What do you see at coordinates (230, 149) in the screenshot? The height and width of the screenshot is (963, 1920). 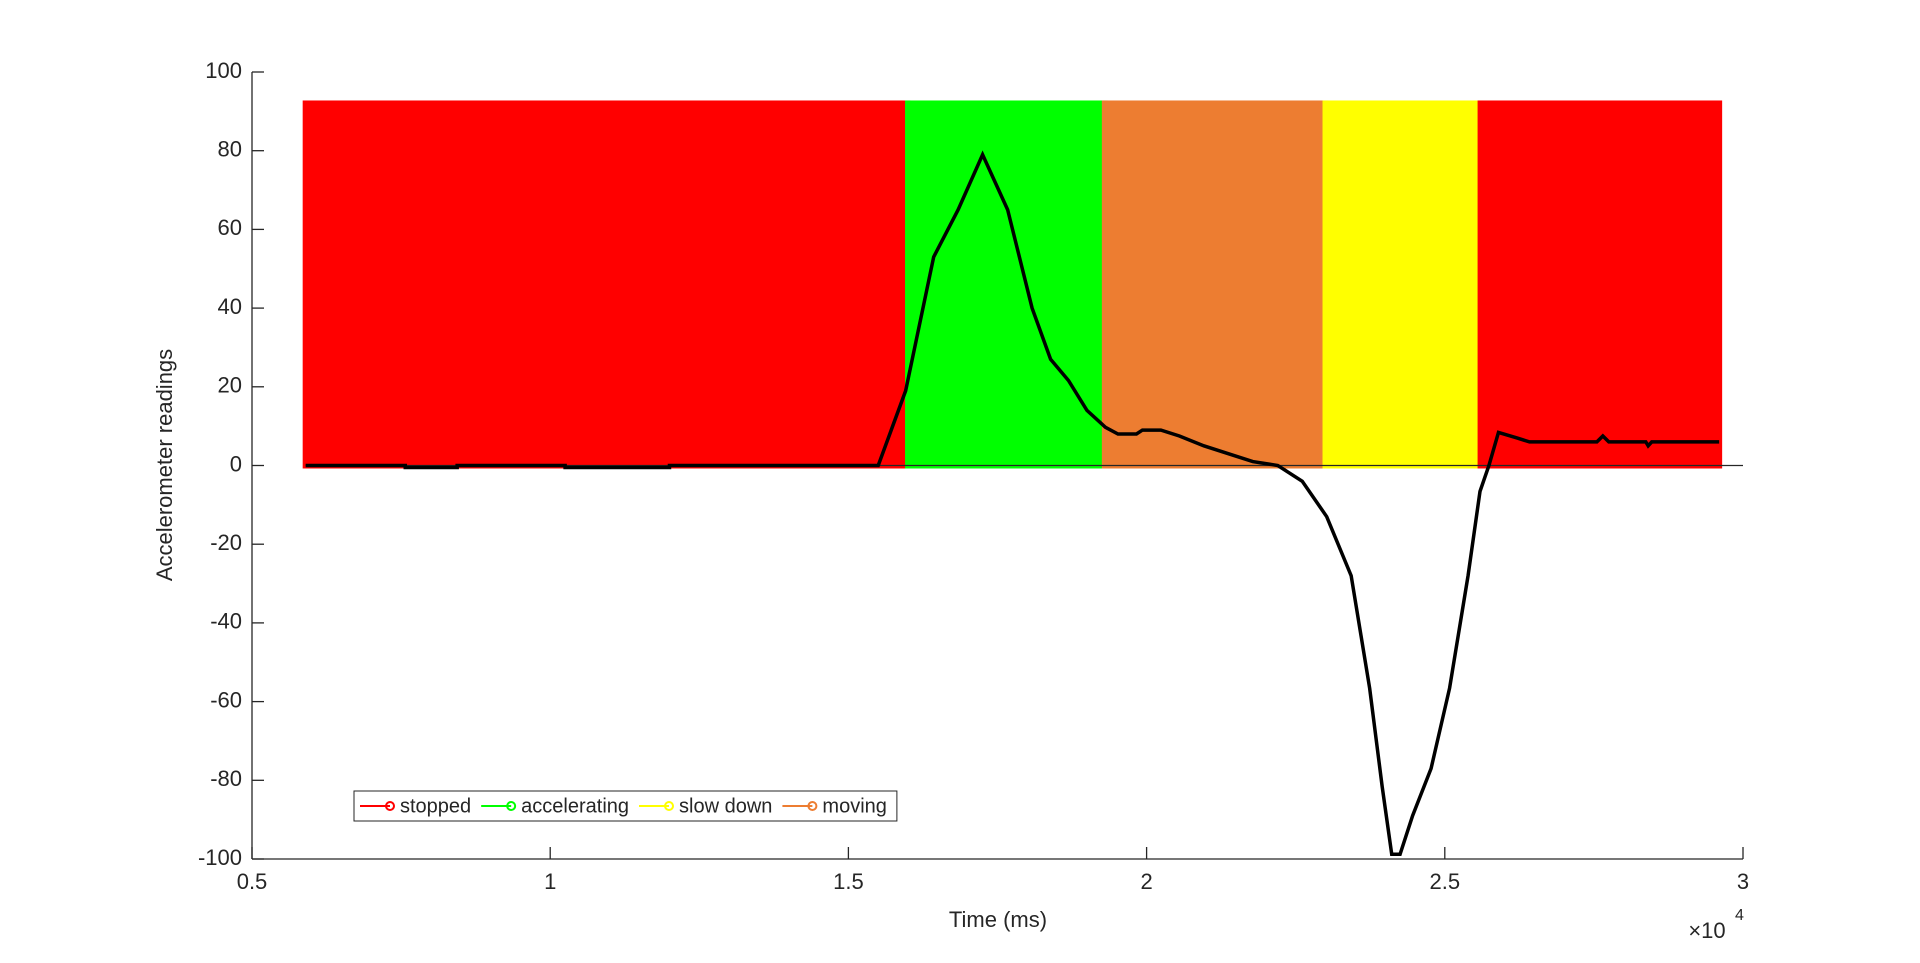 I see `y-tick-label: 80` at bounding box center [230, 149].